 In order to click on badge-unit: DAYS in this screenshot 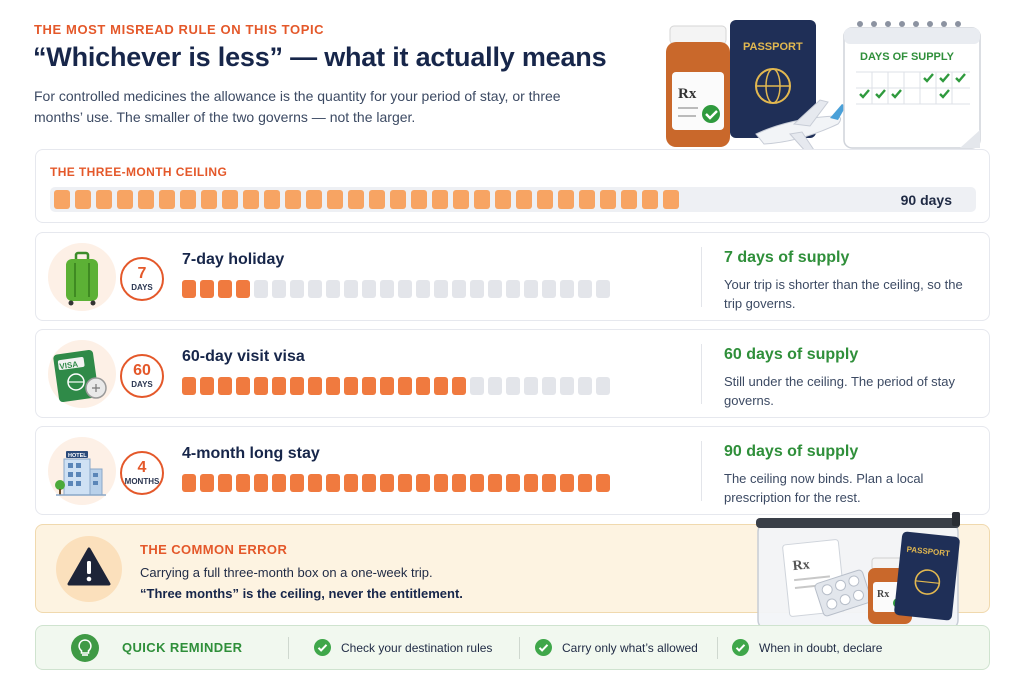, I will do `click(142, 384)`.